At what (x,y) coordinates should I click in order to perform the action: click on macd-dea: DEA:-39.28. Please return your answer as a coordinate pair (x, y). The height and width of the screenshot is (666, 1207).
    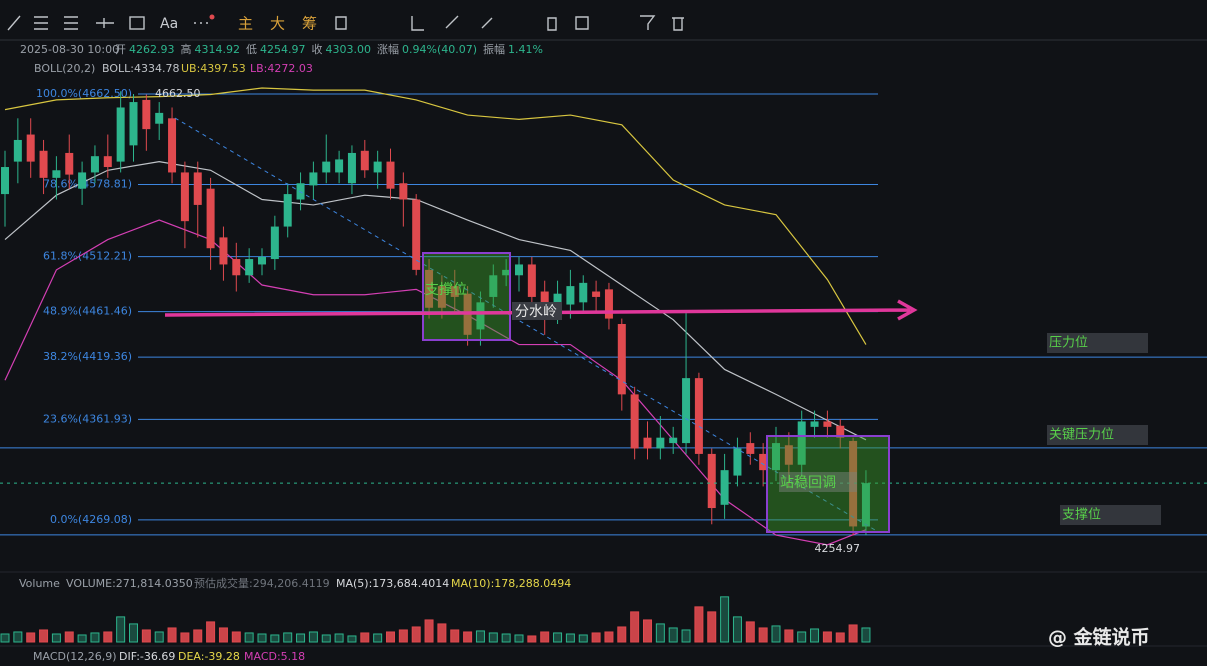
    Looking at the image, I should click on (209, 656).